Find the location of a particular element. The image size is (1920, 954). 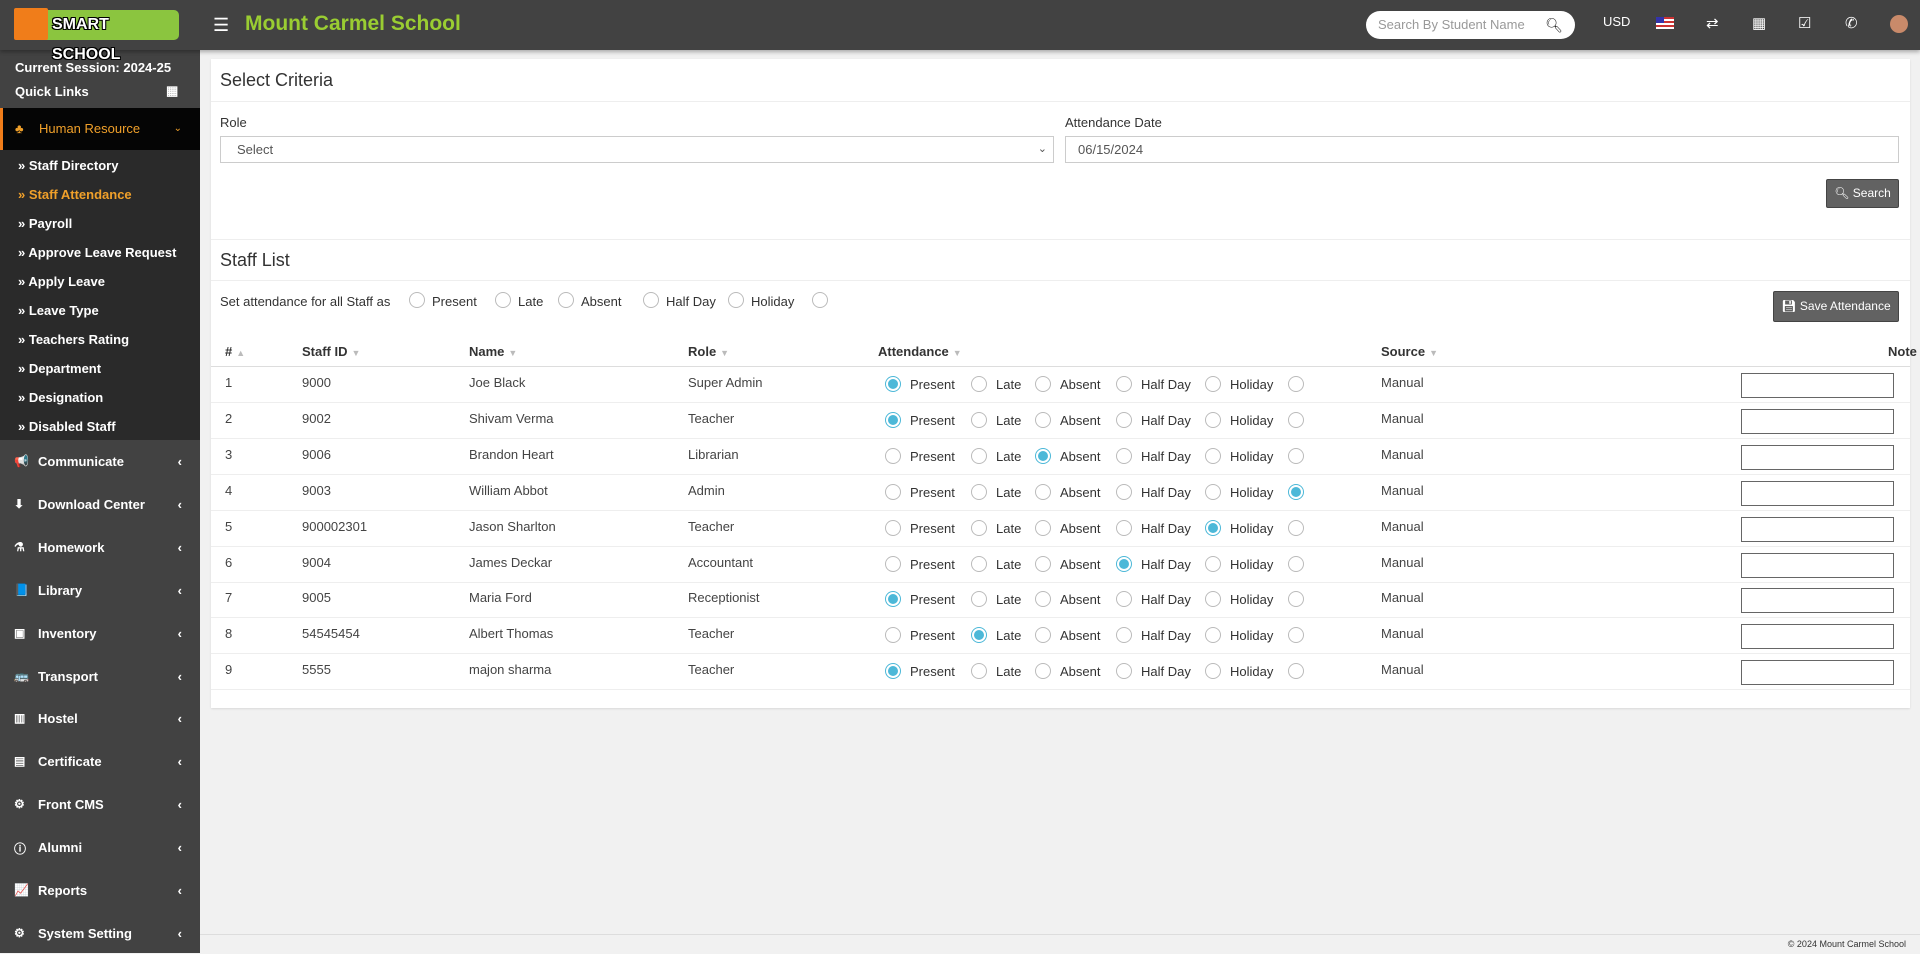

search-icon: 🔍︎ is located at coordinates (1554, 25).